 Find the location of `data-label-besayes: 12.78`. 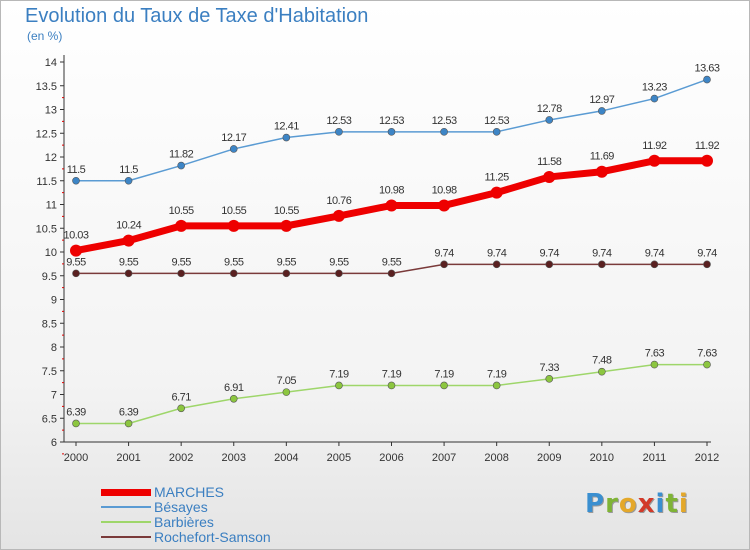

data-label-besayes: 12.78 is located at coordinates (549, 109).